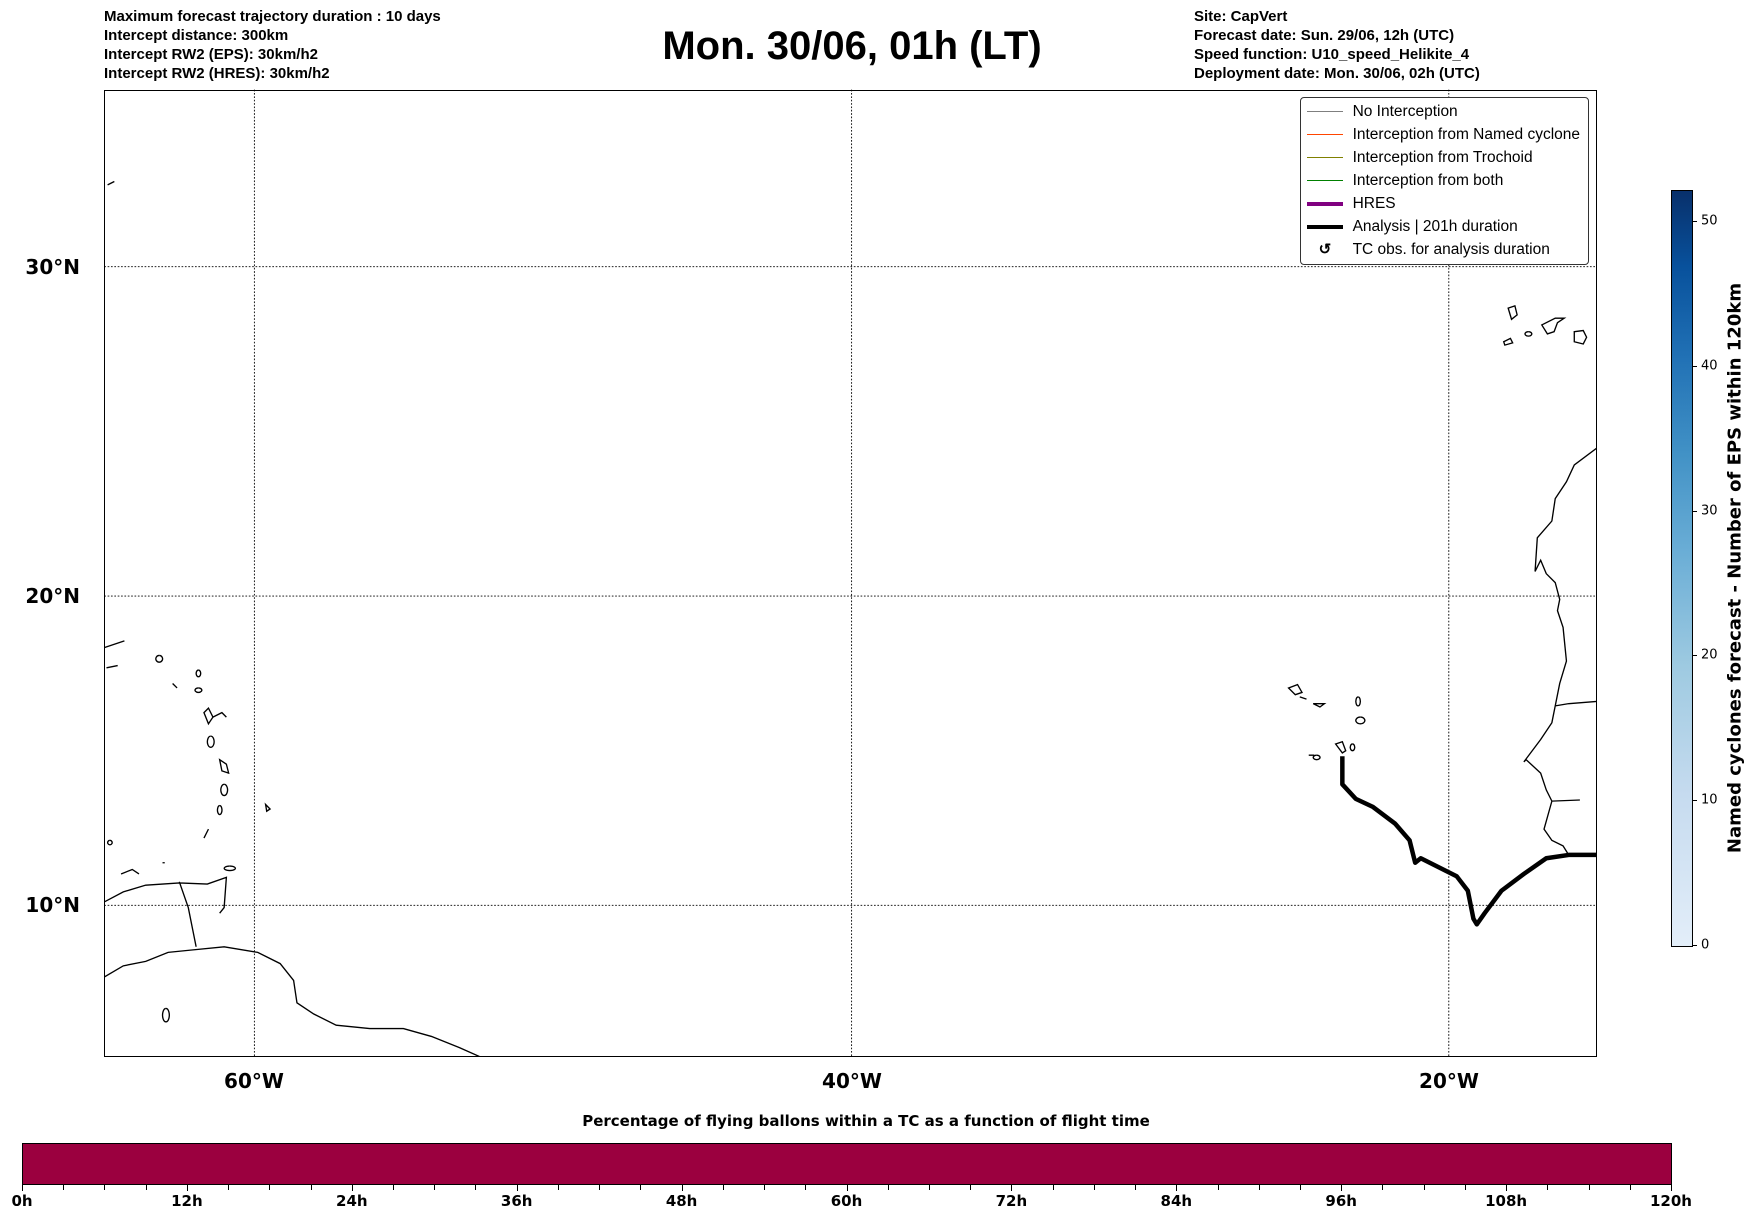 The image size is (1748, 1213). What do you see at coordinates (516, 1201) in the screenshot?
I see `flight-bar-tick-label: 36h` at bounding box center [516, 1201].